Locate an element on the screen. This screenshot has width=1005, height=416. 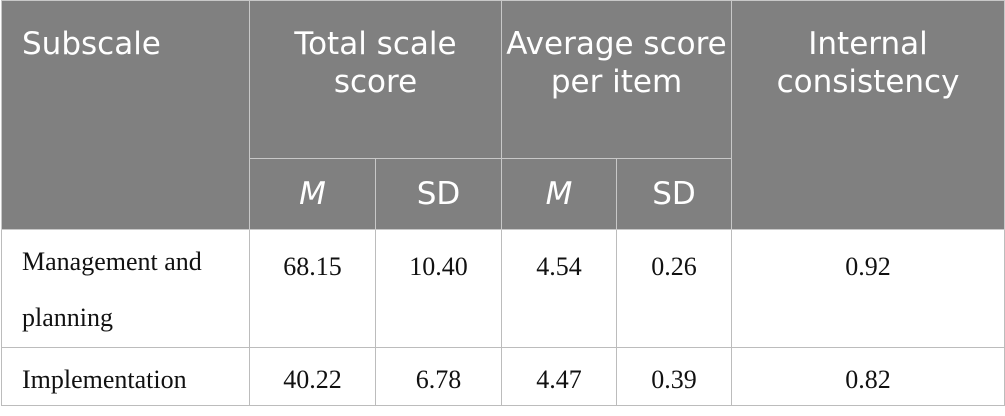
header-average-m: M is located at coordinates (559, 194).